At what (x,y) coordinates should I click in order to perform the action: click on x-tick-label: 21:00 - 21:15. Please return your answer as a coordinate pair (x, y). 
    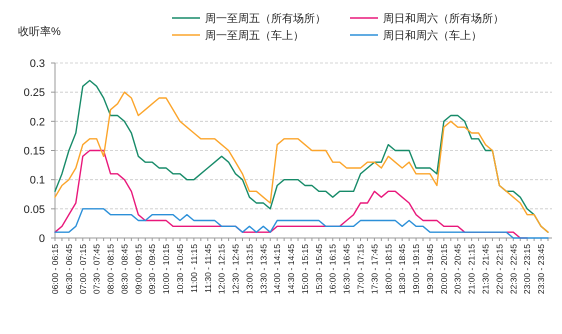
    Looking at the image, I should click on (471, 269).